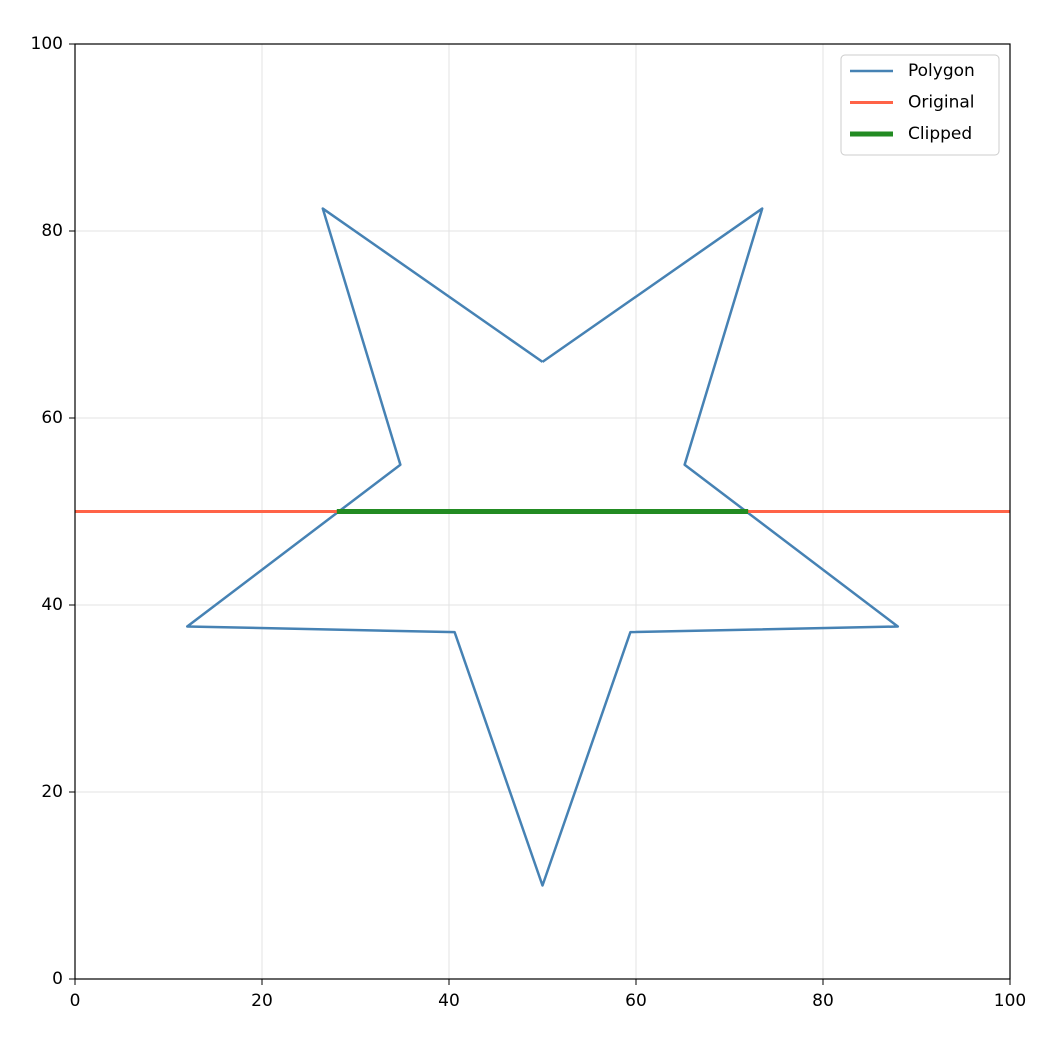 The height and width of the screenshot is (1050, 1050). What do you see at coordinates (941, 103) in the screenshot?
I see `legend-label: Original` at bounding box center [941, 103].